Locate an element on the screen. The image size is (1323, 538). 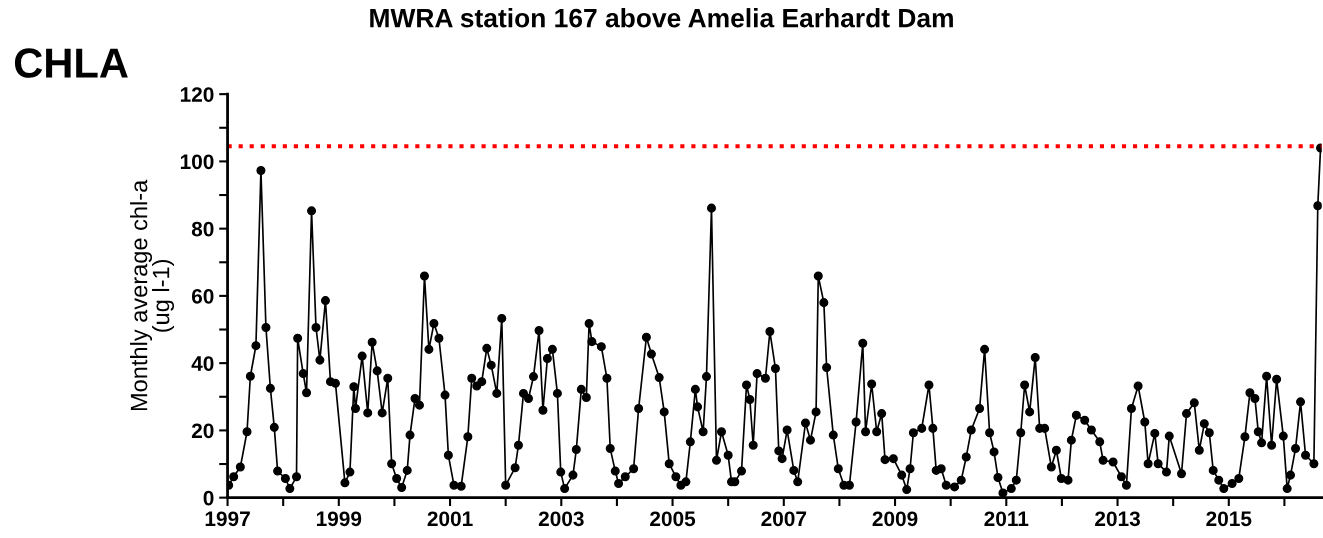
y-axis-title: Monthly average chl-a (ug l-1) is located at coordinates (152, 295).